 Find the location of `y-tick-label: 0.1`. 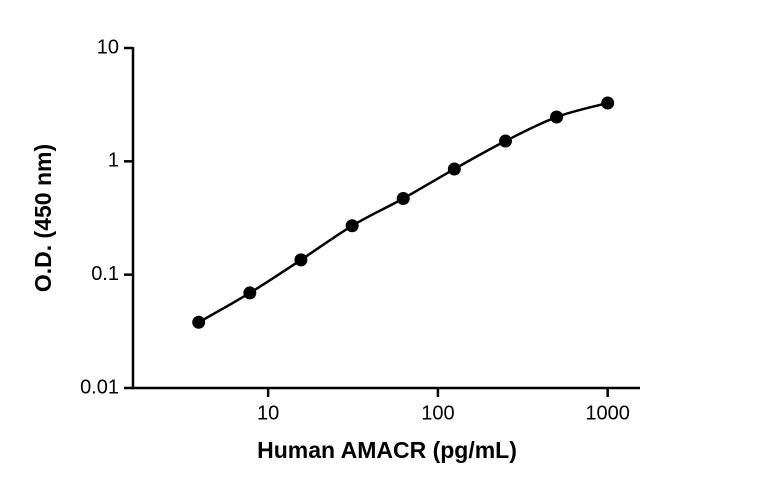

y-tick-label: 0.1 is located at coordinates (105, 274).